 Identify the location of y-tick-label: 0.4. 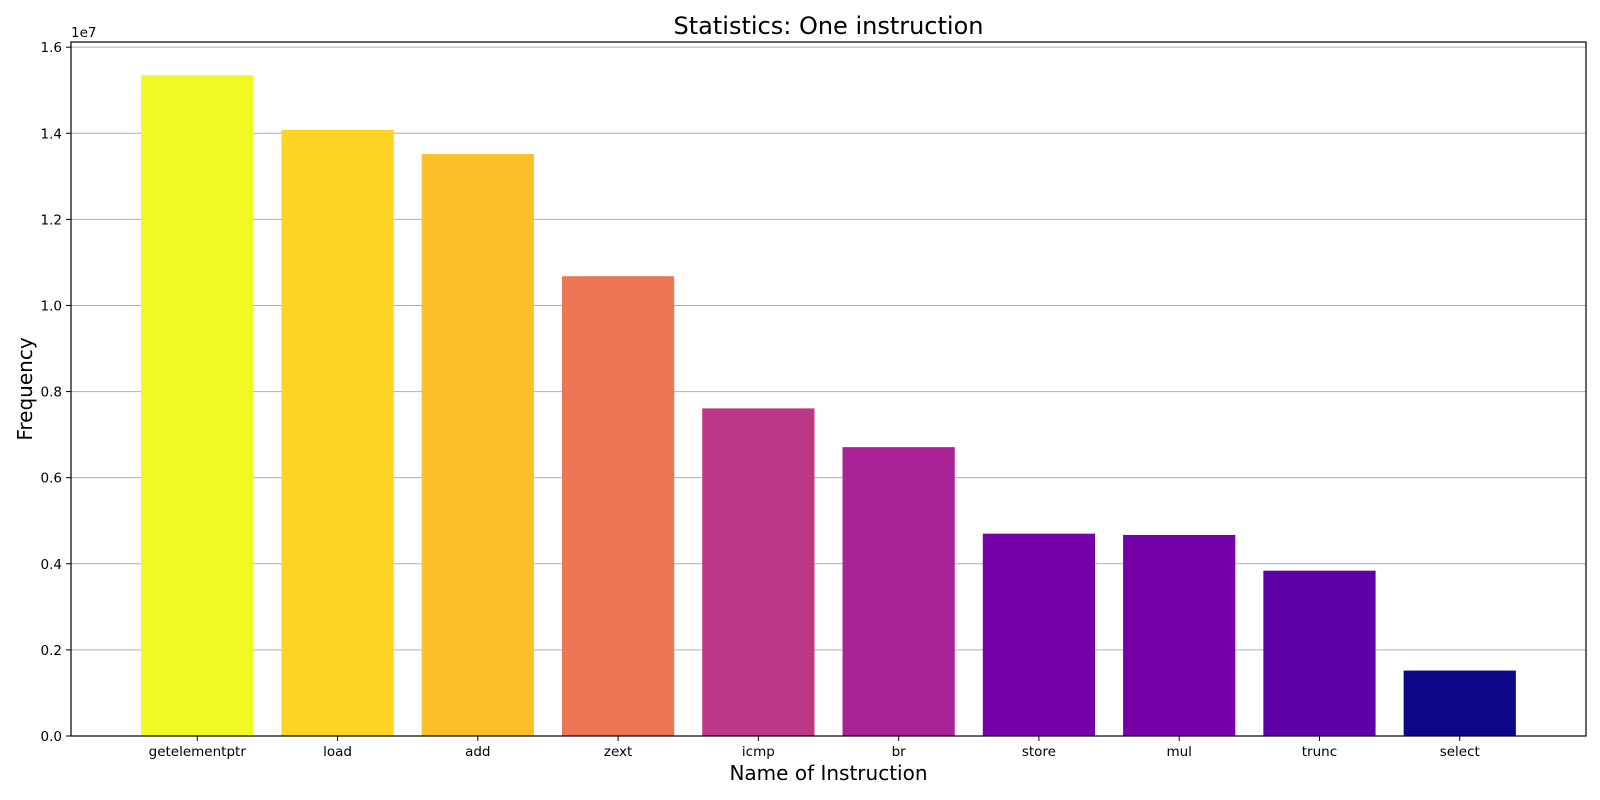
(51, 565).